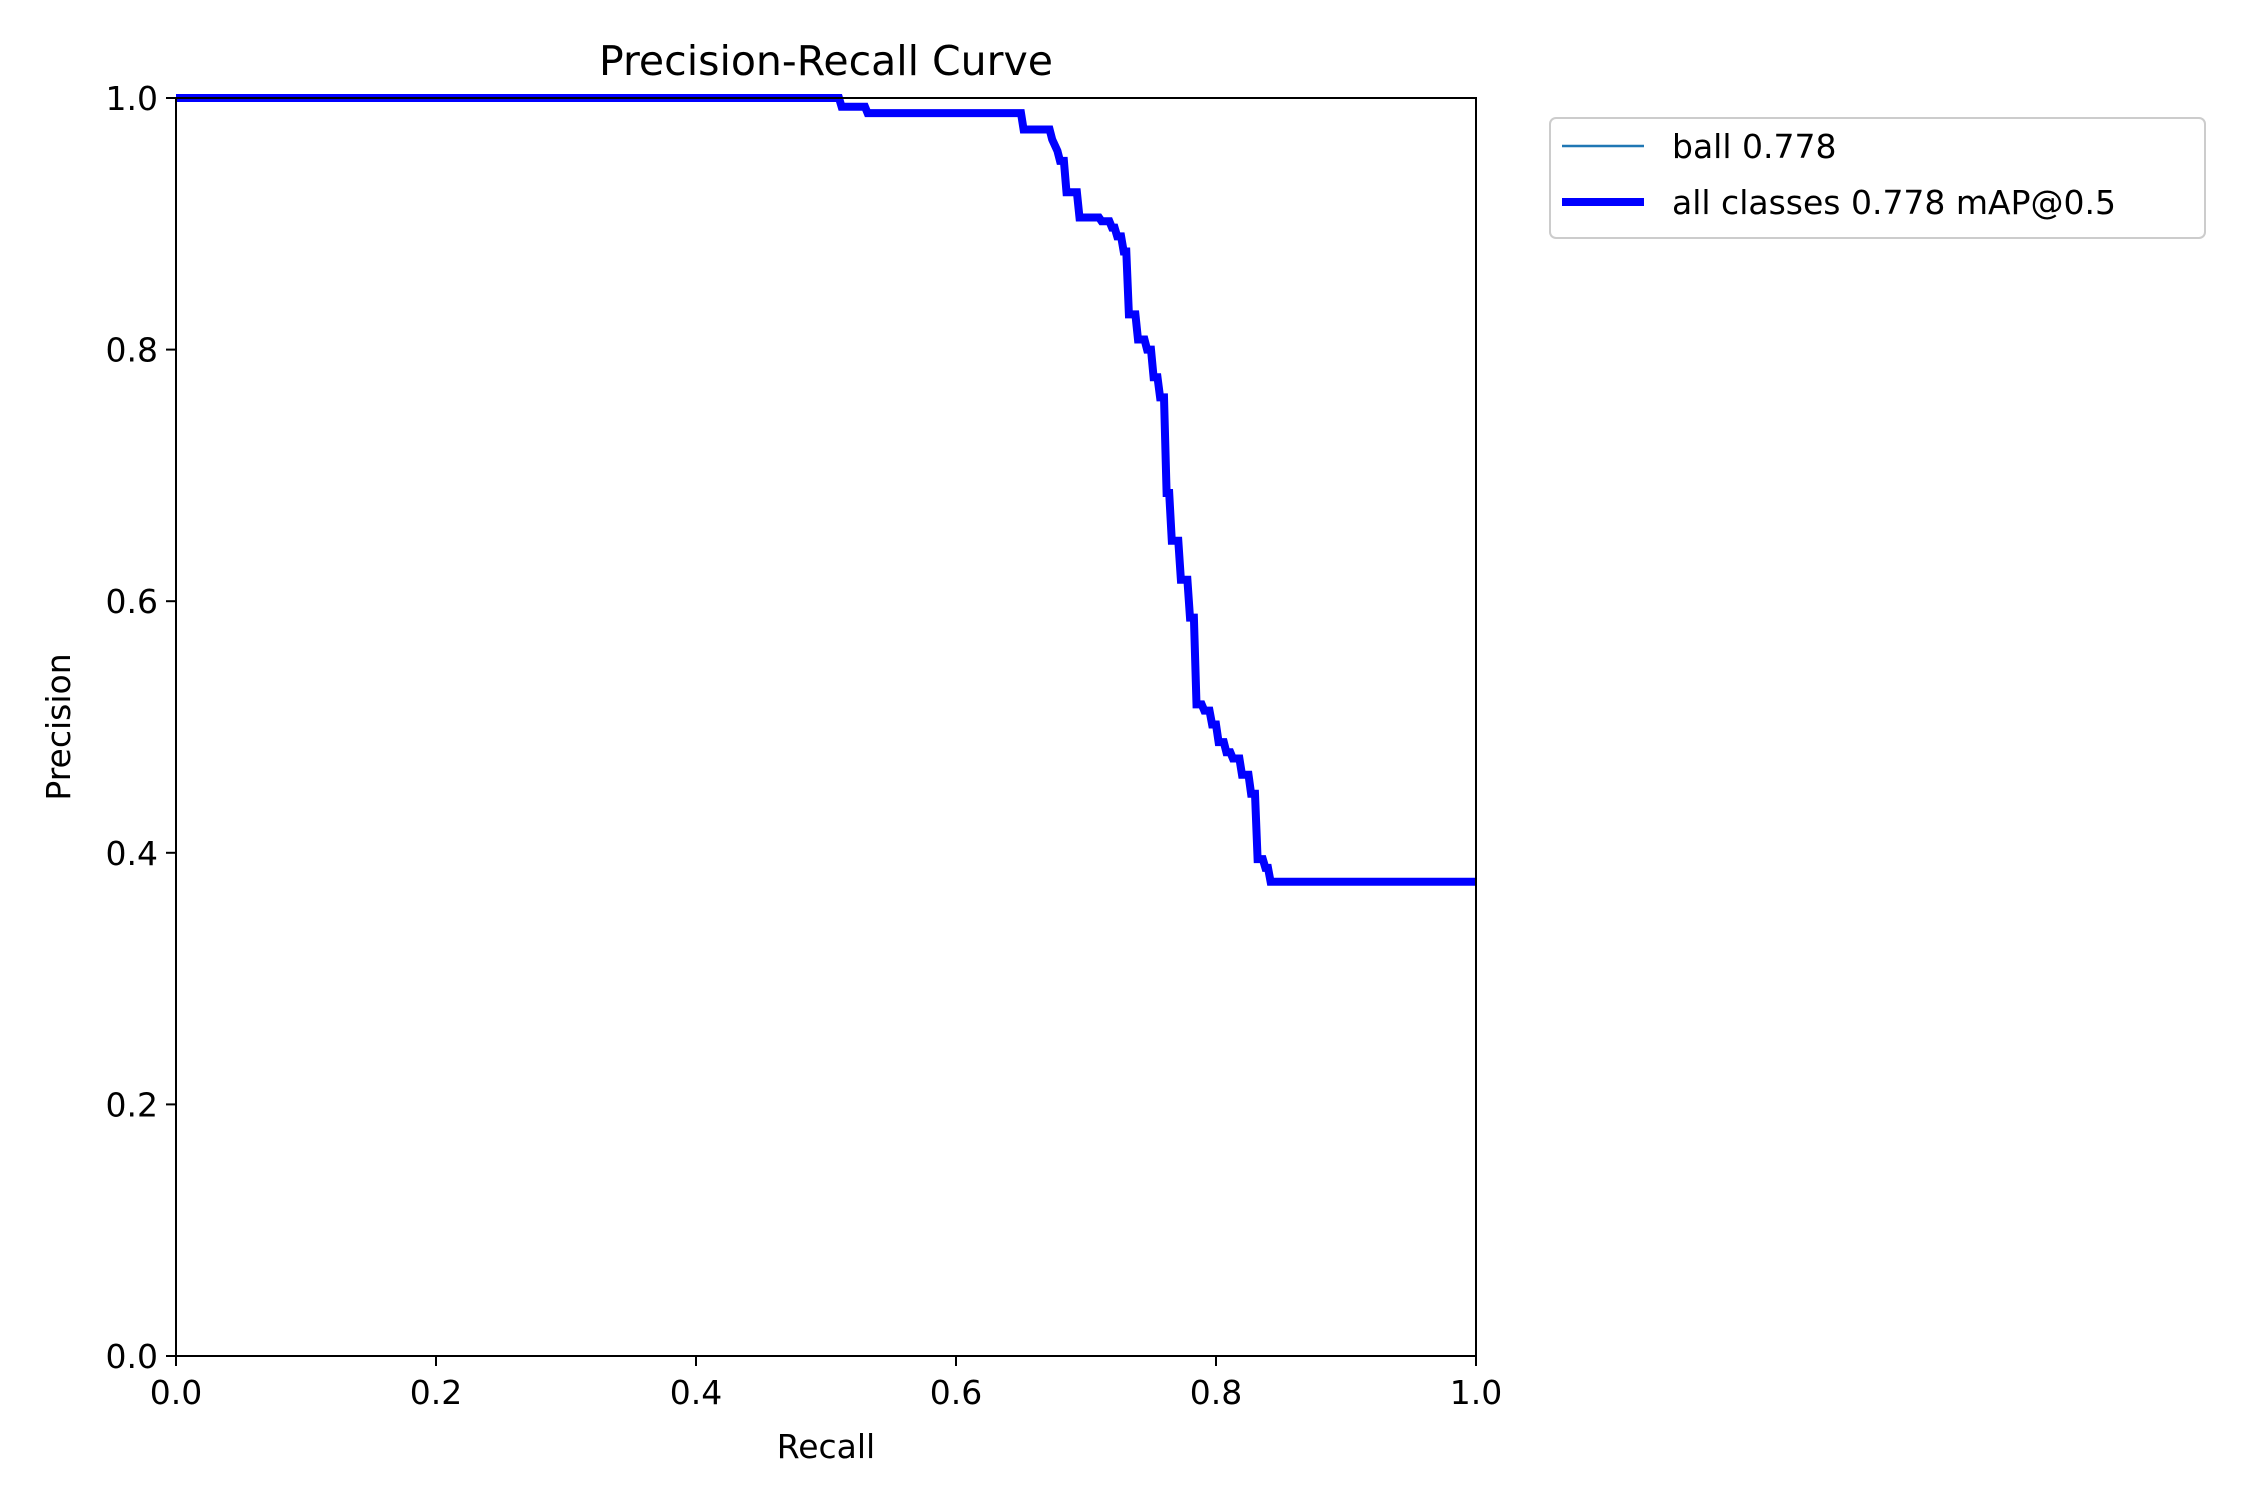 The image size is (2250, 1500). What do you see at coordinates (176, 1392) in the screenshot?
I see `x-tick-label: 0.0` at bounding box center [176, 1392].